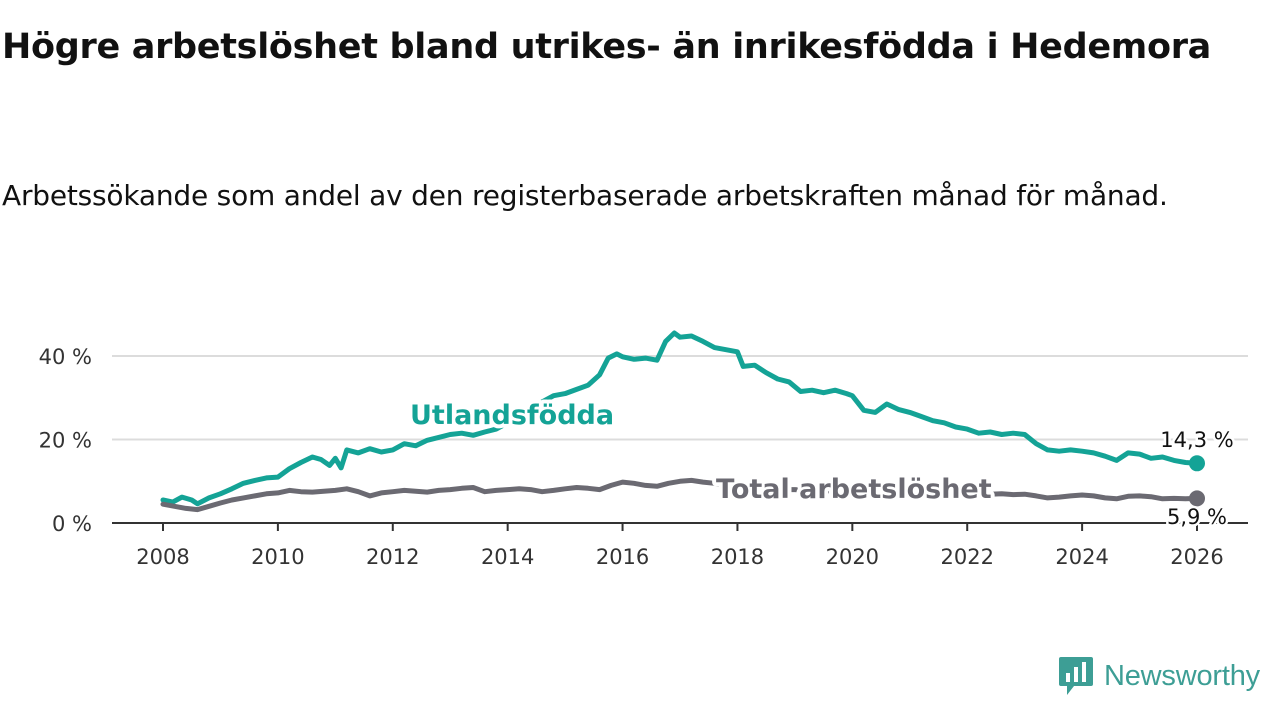  Describe the element at coordinates (854, 489) in the screenshot. I see `series-label-total: Total arbetslöshet` at that location.